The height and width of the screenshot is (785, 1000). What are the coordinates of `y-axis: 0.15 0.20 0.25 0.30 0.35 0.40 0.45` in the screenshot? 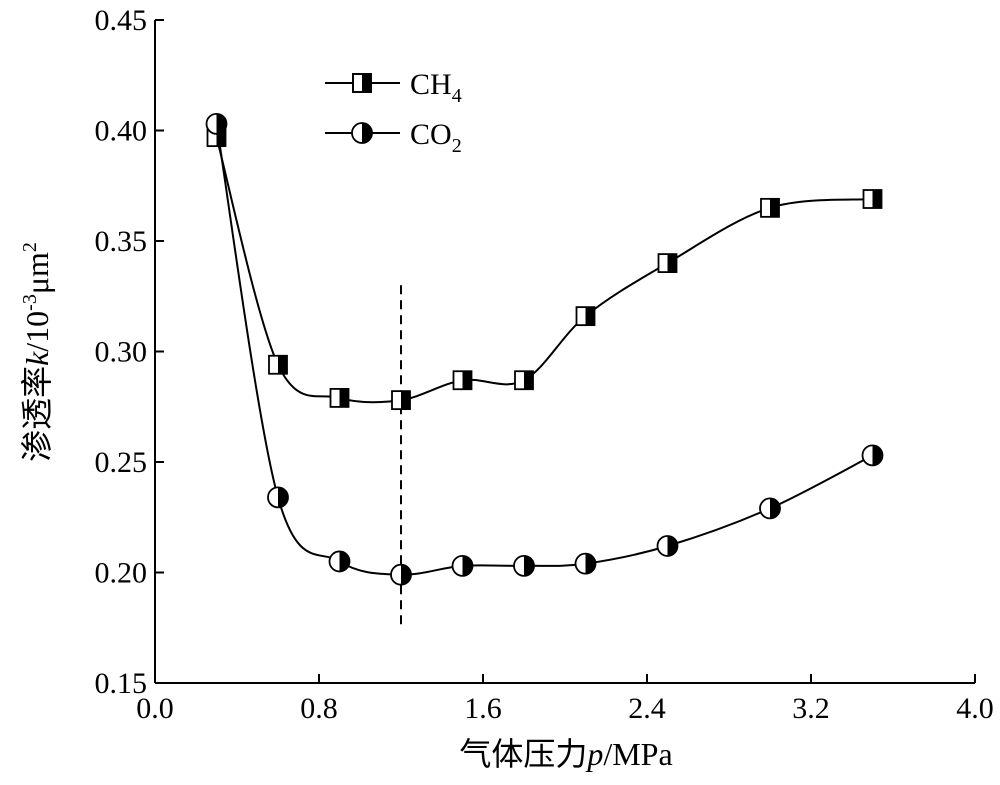 It's located at (129, 352).